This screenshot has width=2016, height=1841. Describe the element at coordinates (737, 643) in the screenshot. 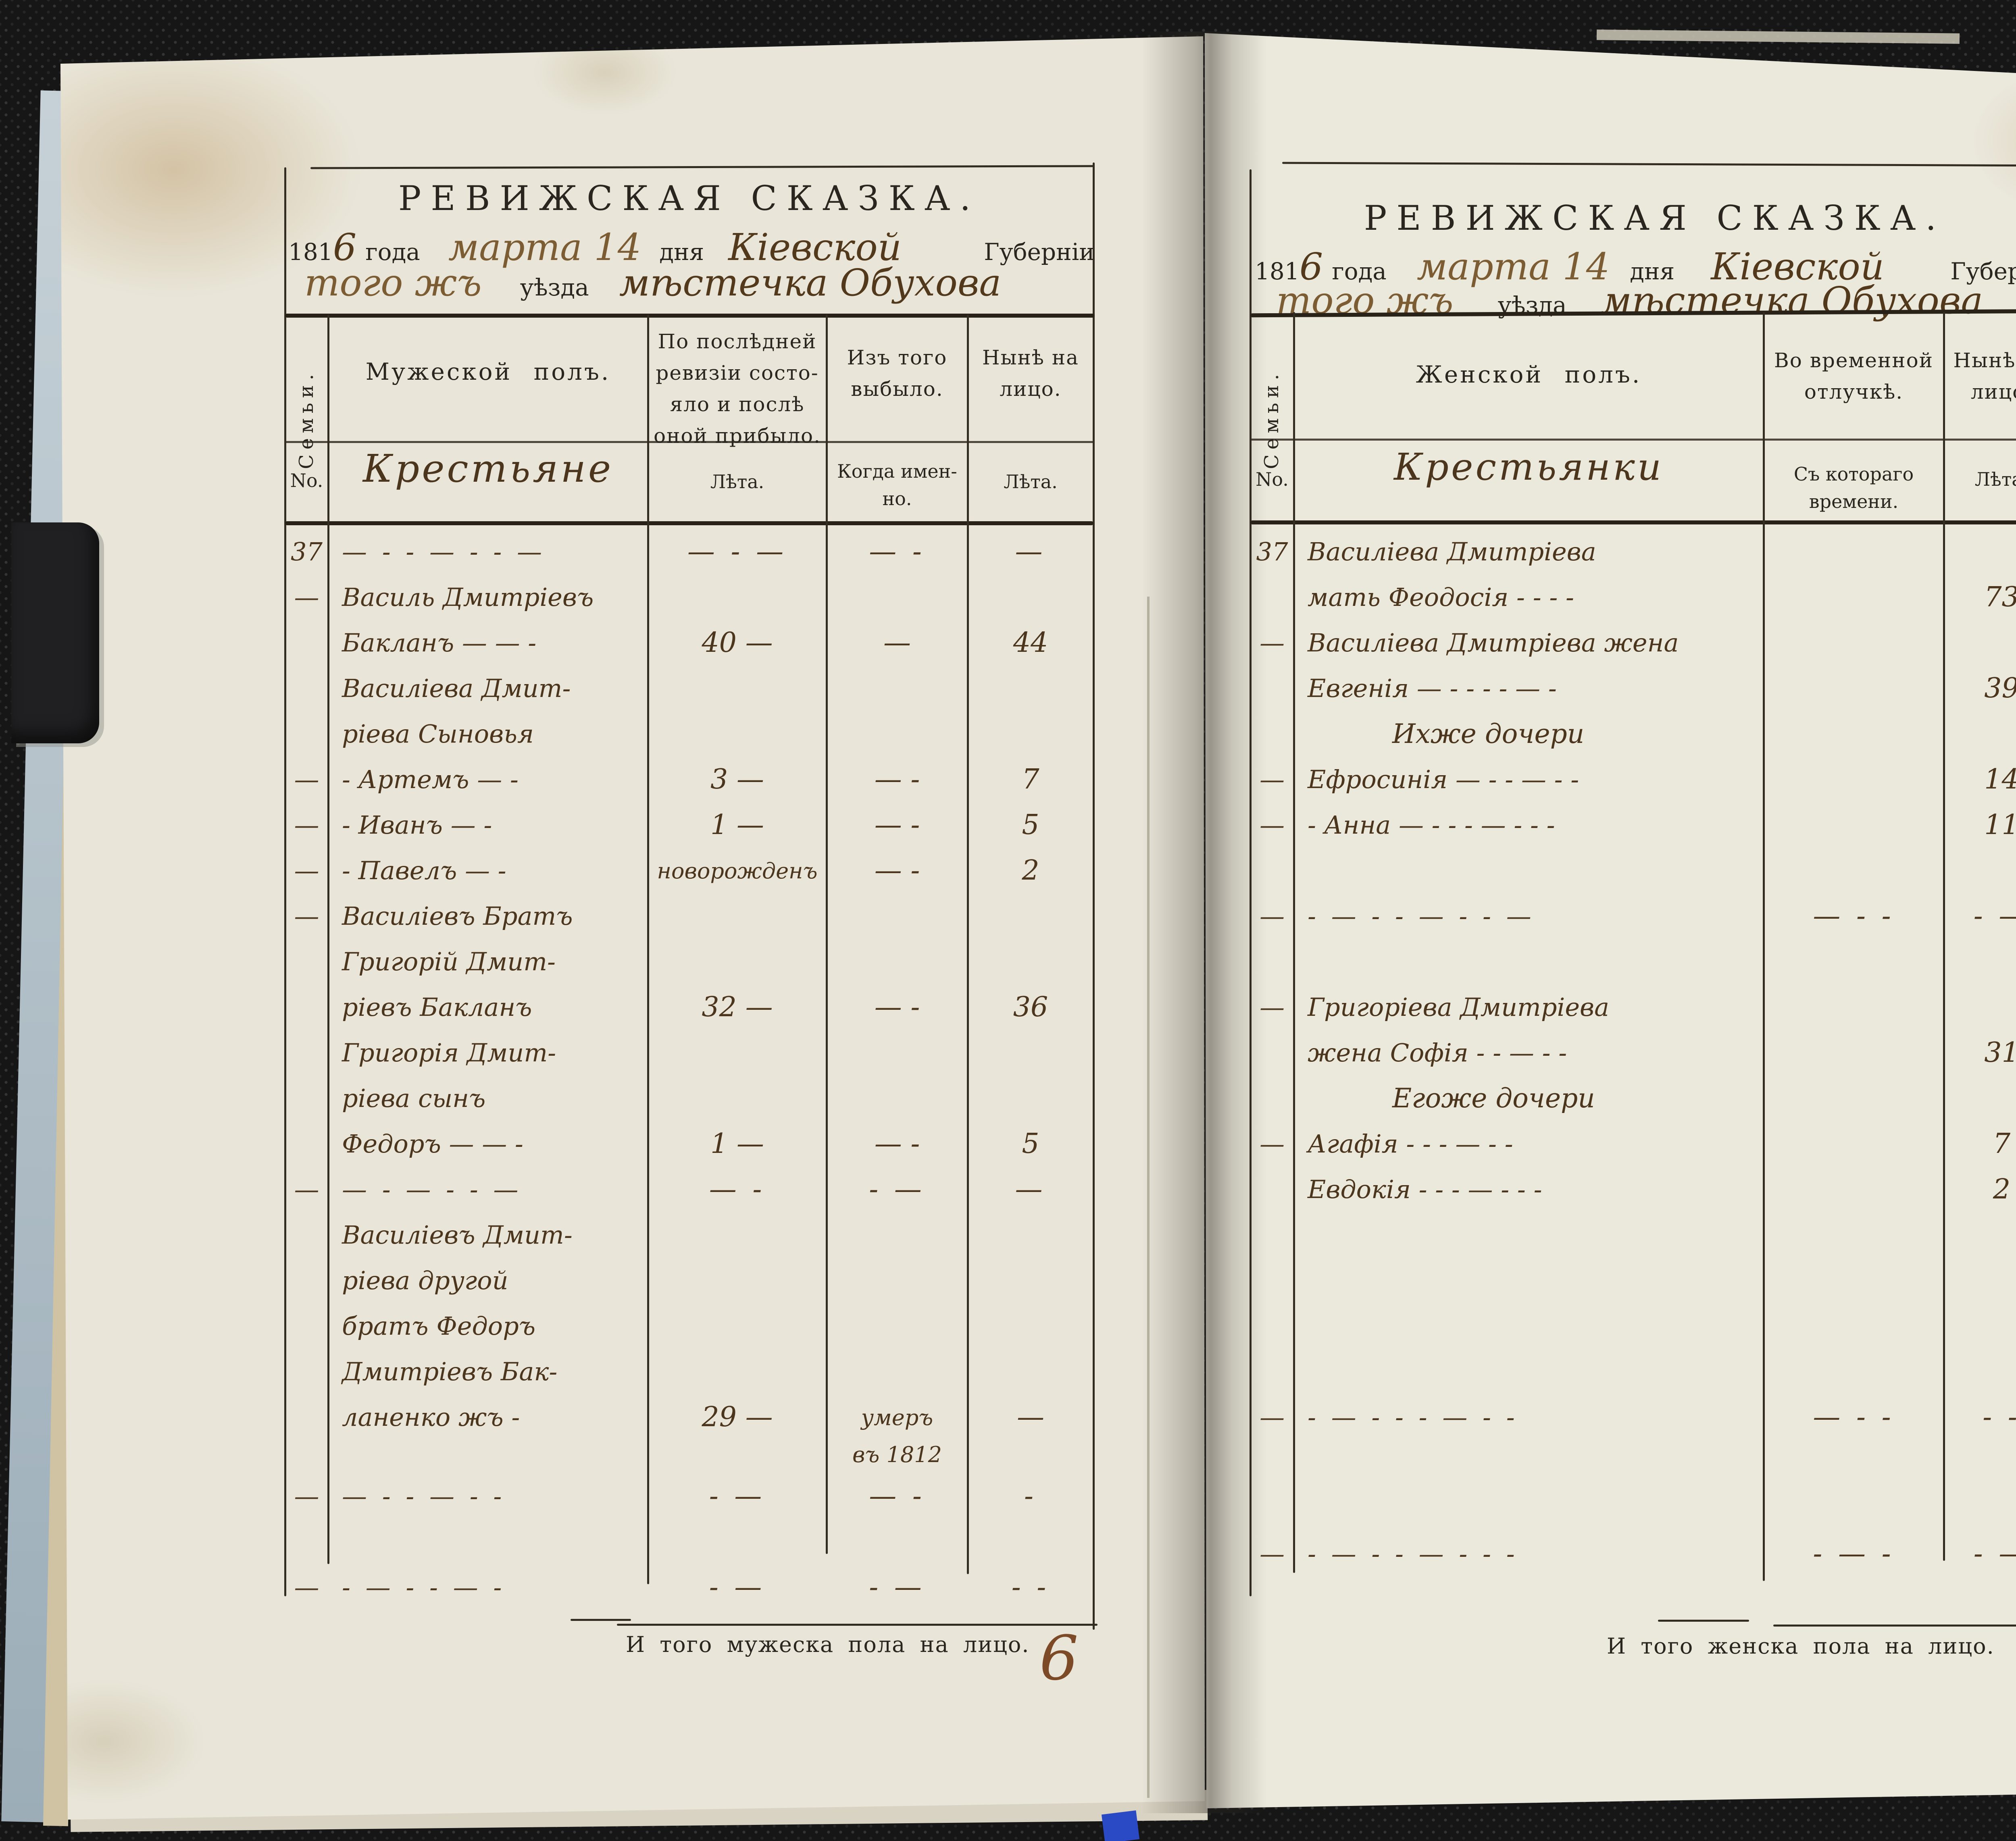

I see `table-cell: 40 —` at that location.